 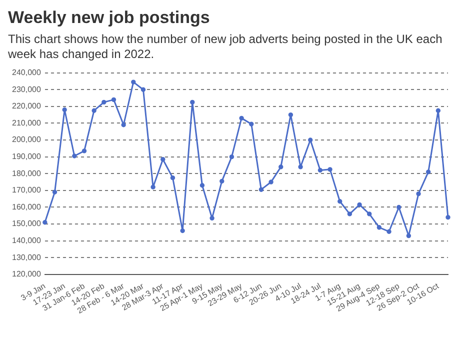 I want to click on y-tick-label: 240,000, so click(x=27, y=73).